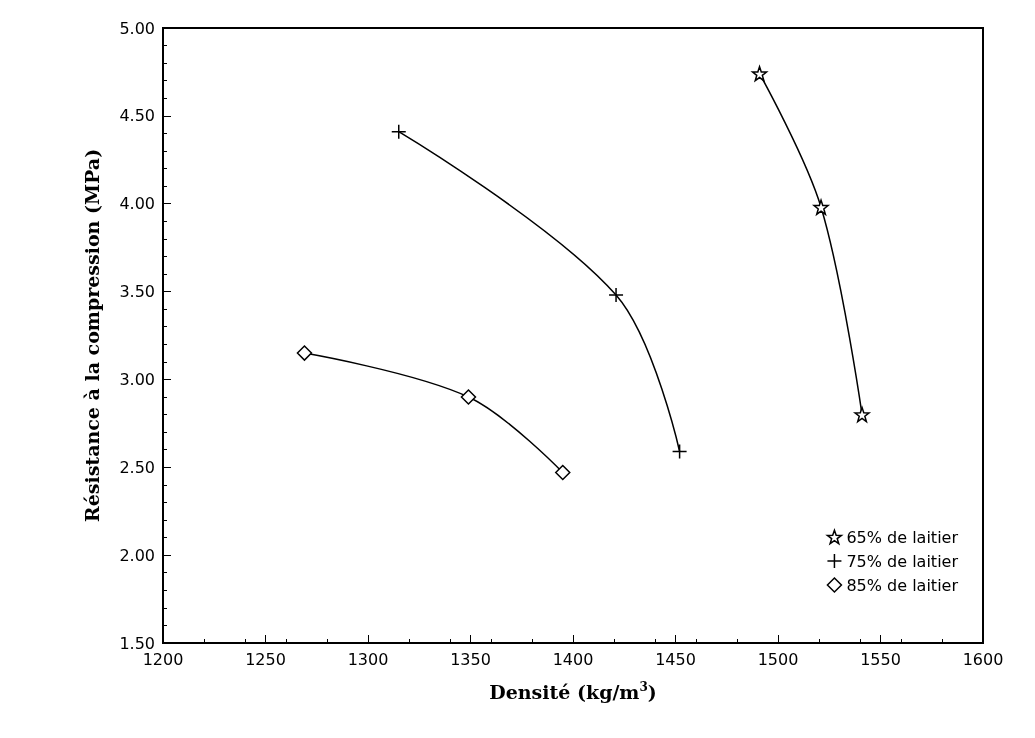 The width and height of the screenshot is (1035, 738). What do you see at coordinates (137, 467) in the screenshot?
I see `y-tick-label: 2.50` at bounding box center [137, 467].